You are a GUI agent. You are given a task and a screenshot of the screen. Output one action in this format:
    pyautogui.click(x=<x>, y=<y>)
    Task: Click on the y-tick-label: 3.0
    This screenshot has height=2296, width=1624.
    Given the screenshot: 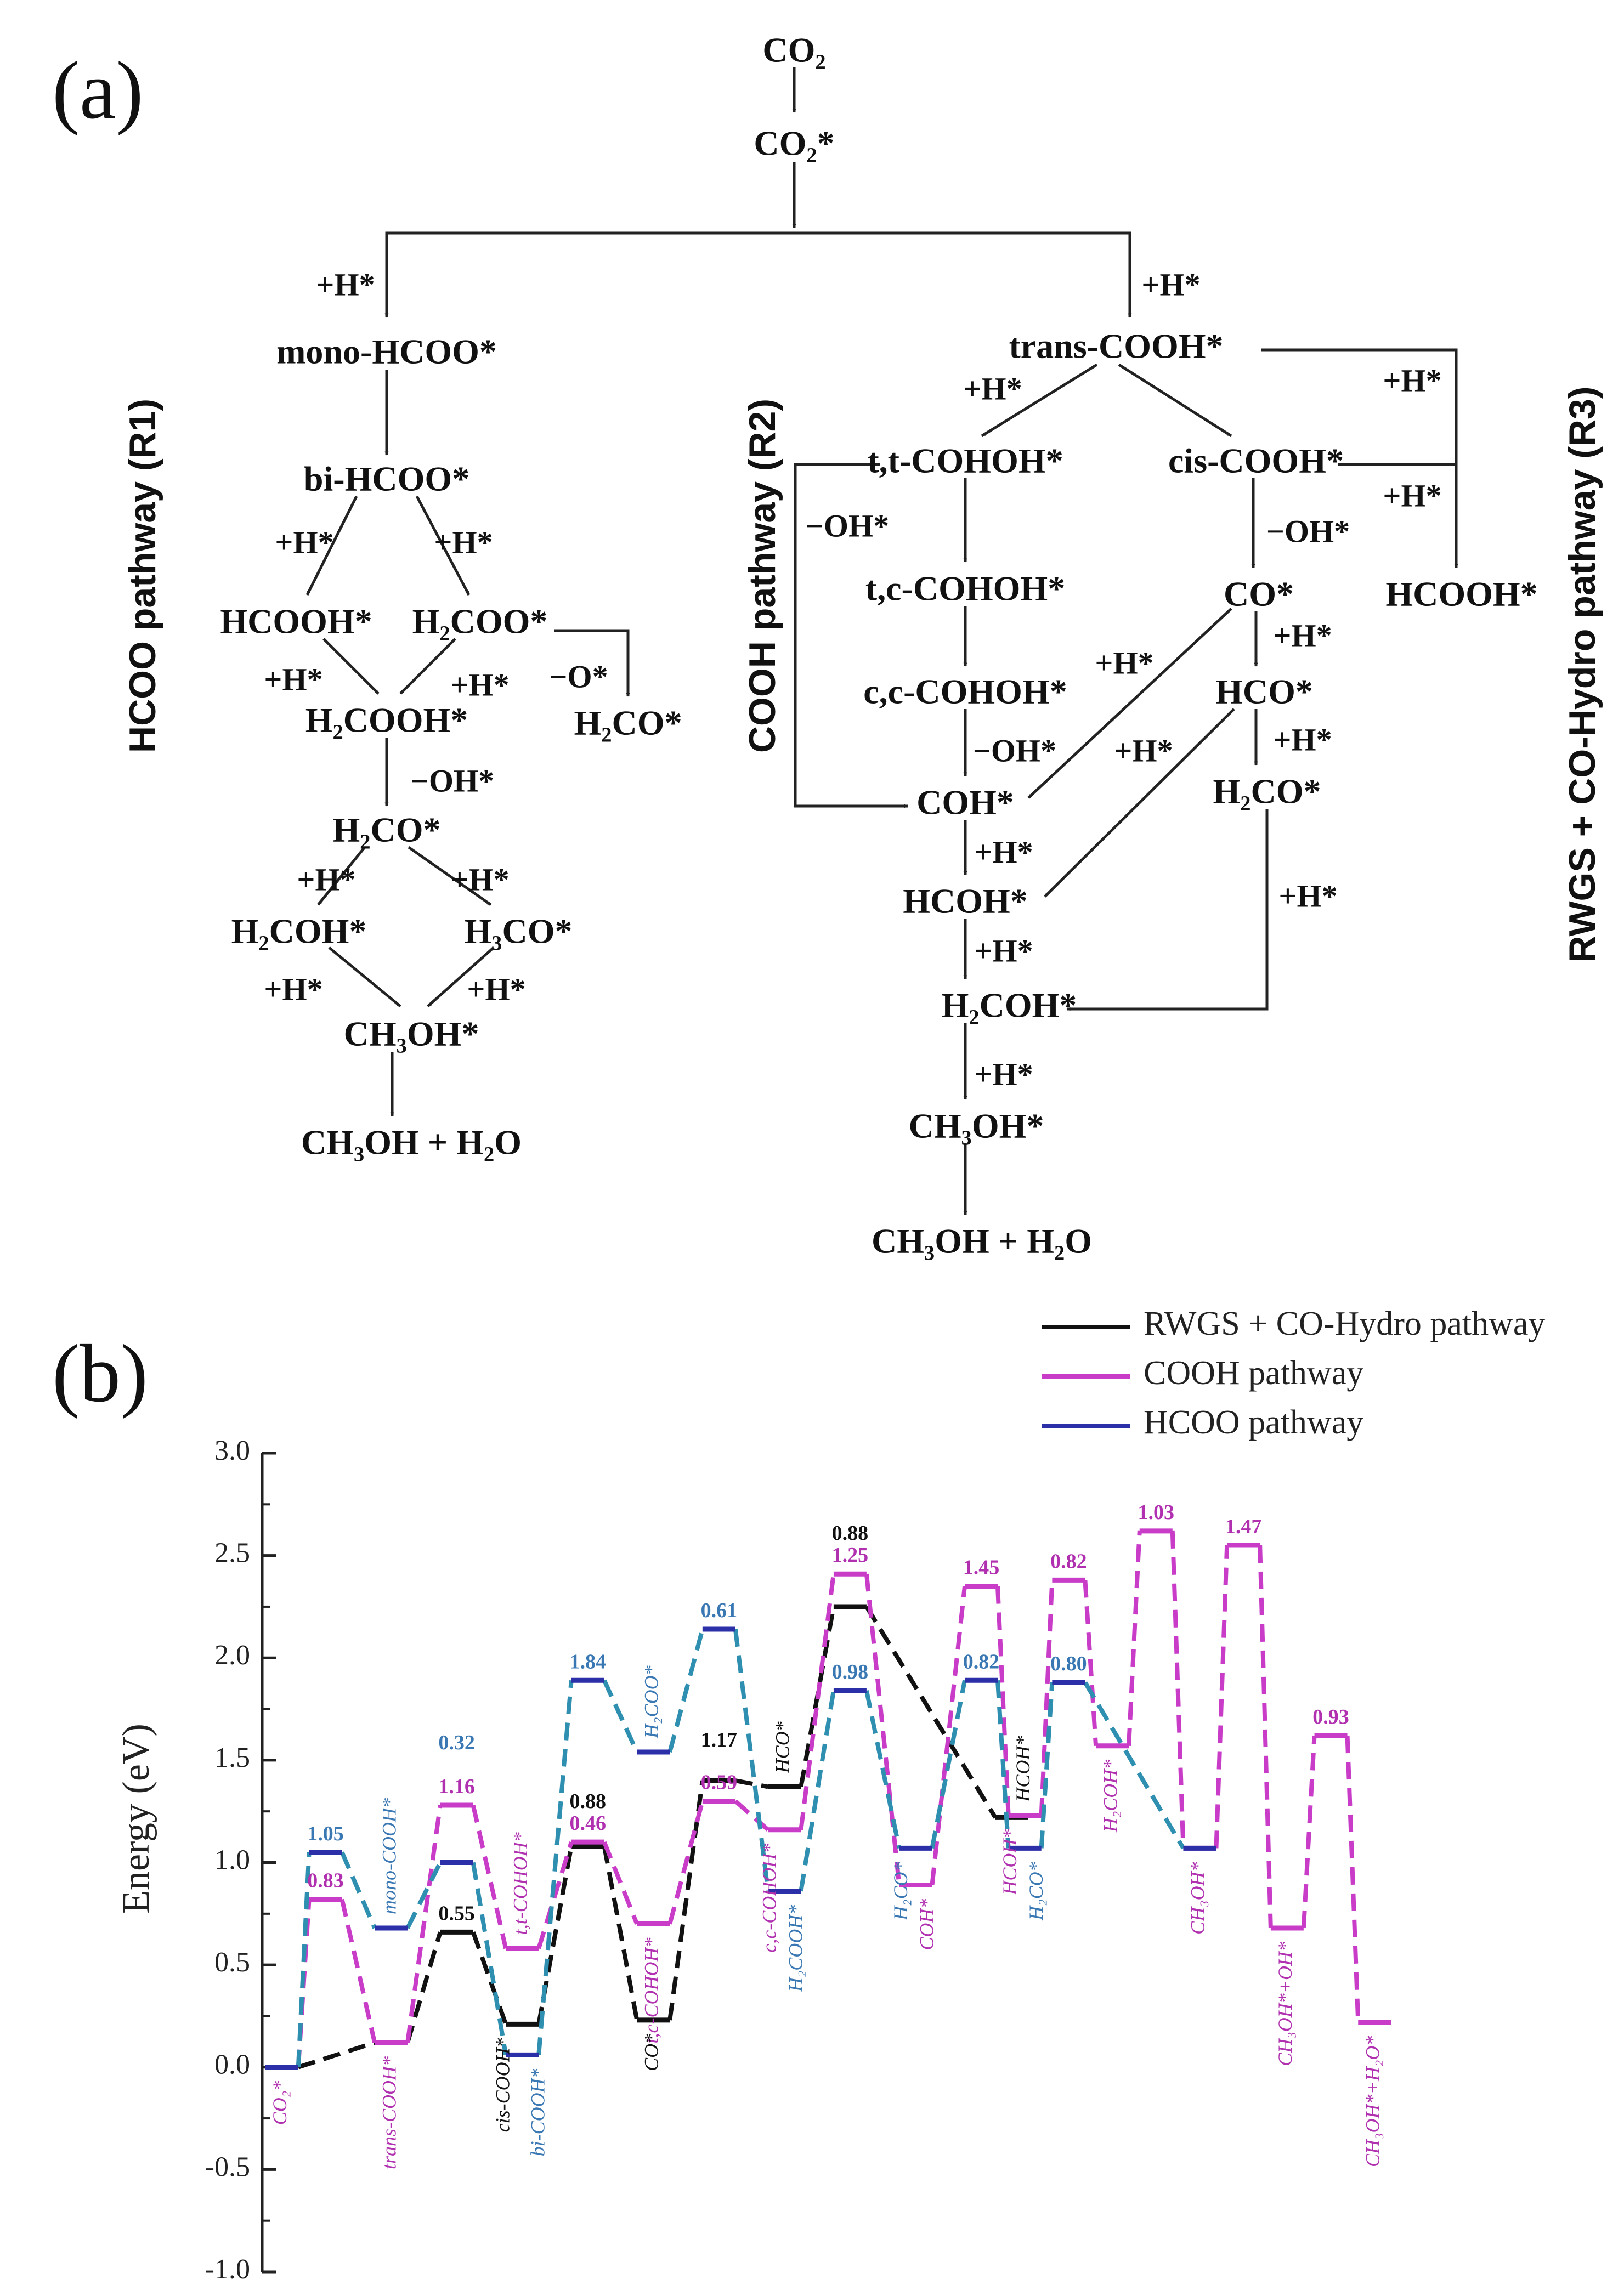 What is the action you would take?
    pyautogui.click(x=232, y=1450)
    